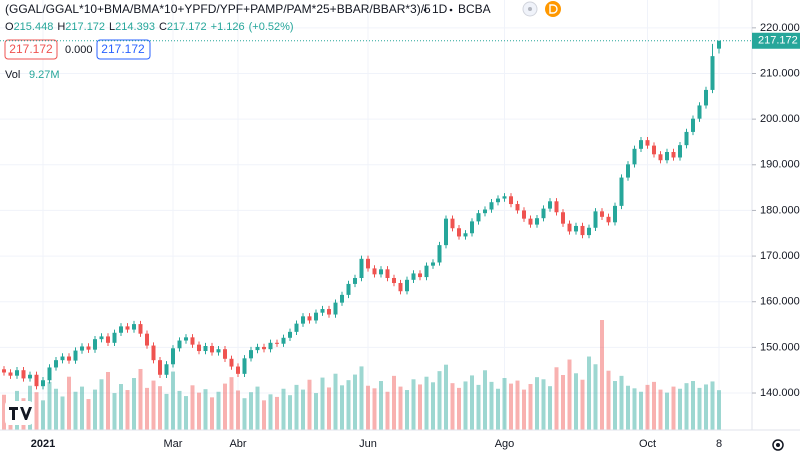 The width and height of the screenshot is (800, 461). I want to click on volume-value: 9.27M, so click(44, 75).